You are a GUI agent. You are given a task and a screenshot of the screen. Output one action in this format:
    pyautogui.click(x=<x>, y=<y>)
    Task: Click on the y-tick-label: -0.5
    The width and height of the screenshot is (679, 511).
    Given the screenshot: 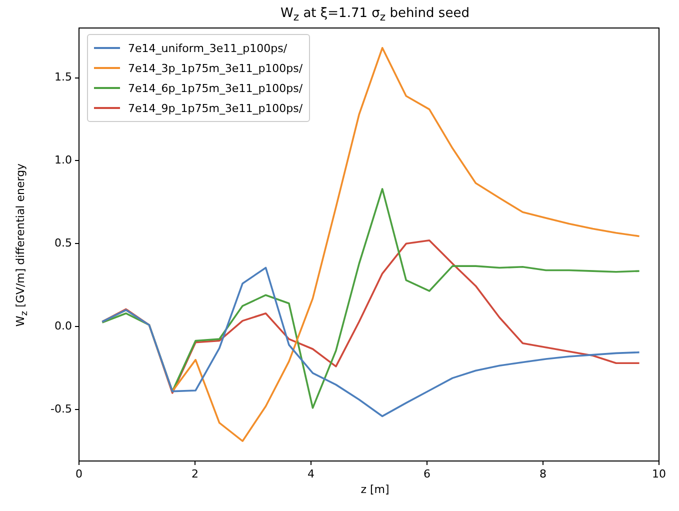 What is the action you would take?
    pyautogui.click(x=61, y=409)
    